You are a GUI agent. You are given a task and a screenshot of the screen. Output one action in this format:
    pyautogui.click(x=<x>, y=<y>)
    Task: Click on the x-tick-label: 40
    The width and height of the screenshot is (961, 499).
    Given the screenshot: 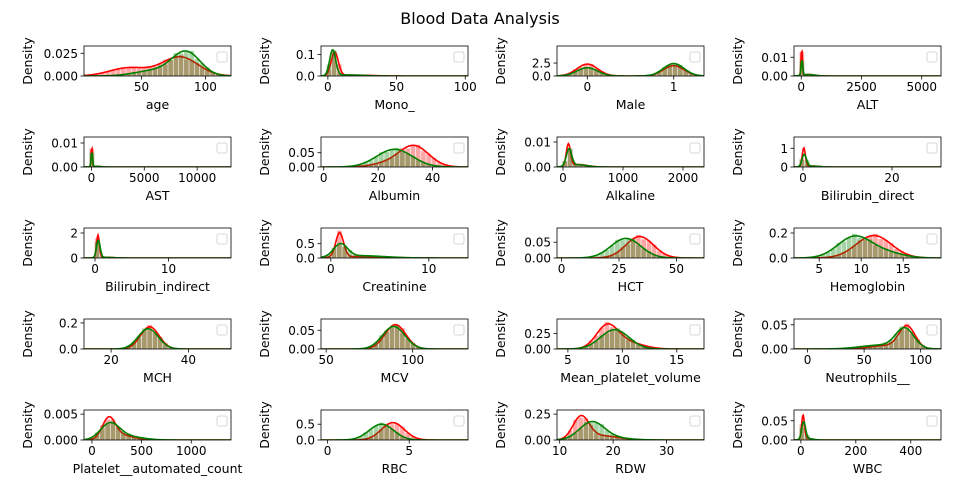 What is the action you would take?
    pyautogui.click(x=432, y=178)
    